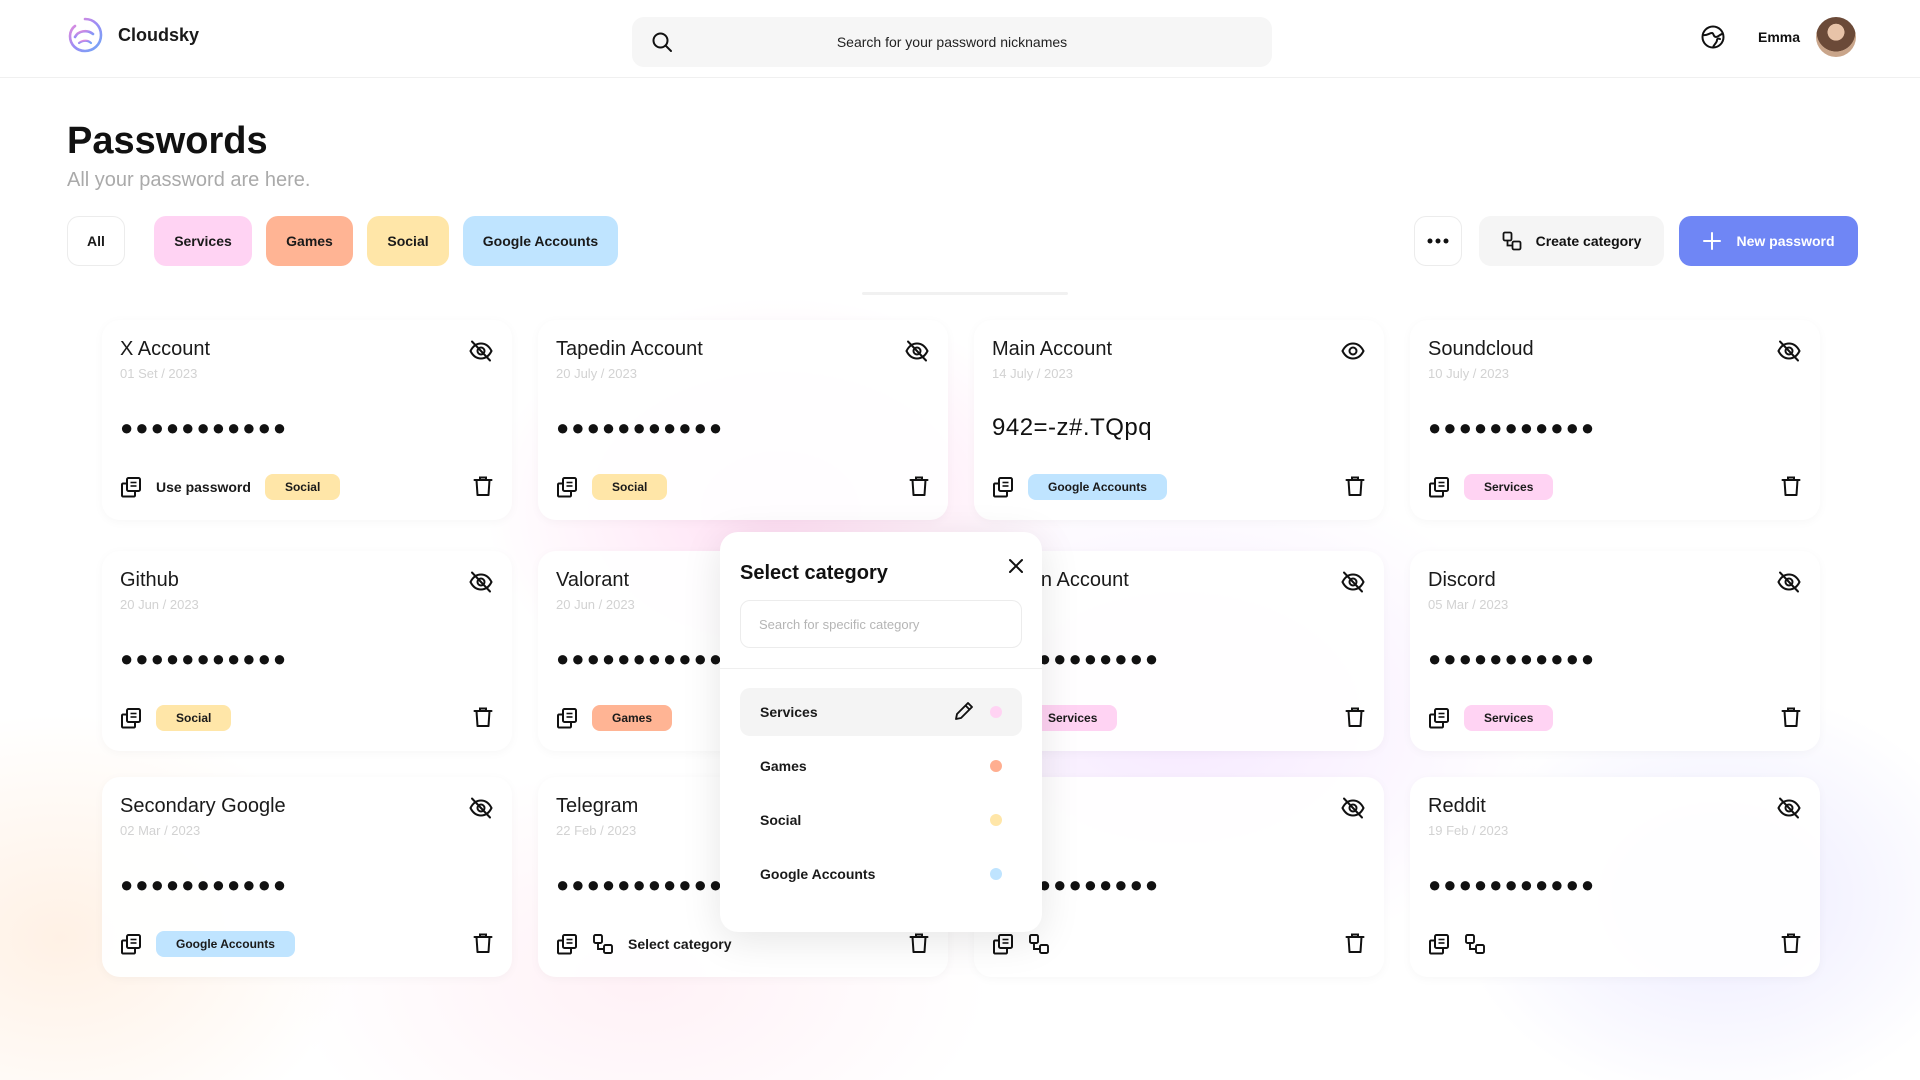  I want to click on category-option: Games, so click(881, 766).